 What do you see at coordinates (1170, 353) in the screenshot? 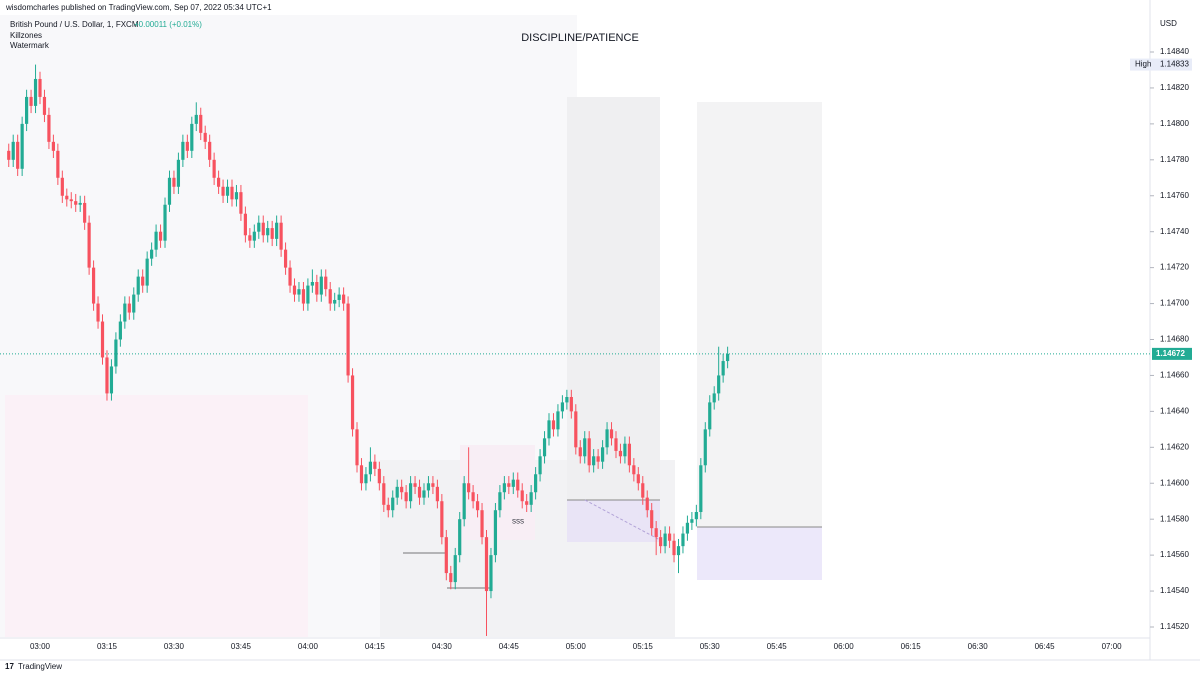
I see `price-label: 1.14672` at bounding box center [1170, 353].